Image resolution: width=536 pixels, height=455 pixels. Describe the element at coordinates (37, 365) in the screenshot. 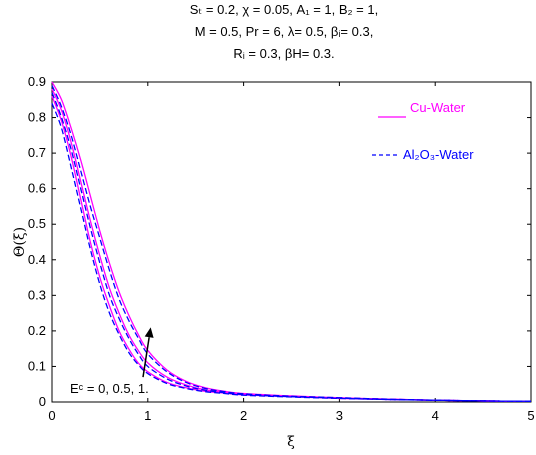

I see `y-tick-label: 0.1` at that location.